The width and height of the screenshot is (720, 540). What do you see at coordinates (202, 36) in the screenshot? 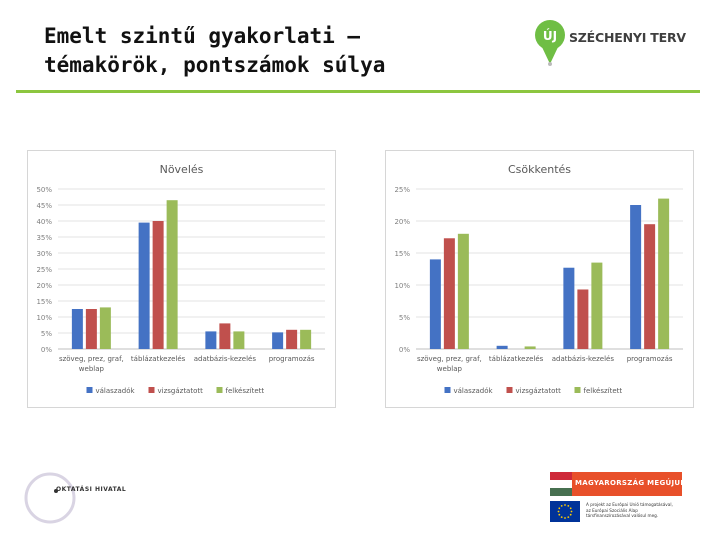
I see `slide-title-line-1: Emelt szintű gyakorlati –` at bounding box center [202, 36].